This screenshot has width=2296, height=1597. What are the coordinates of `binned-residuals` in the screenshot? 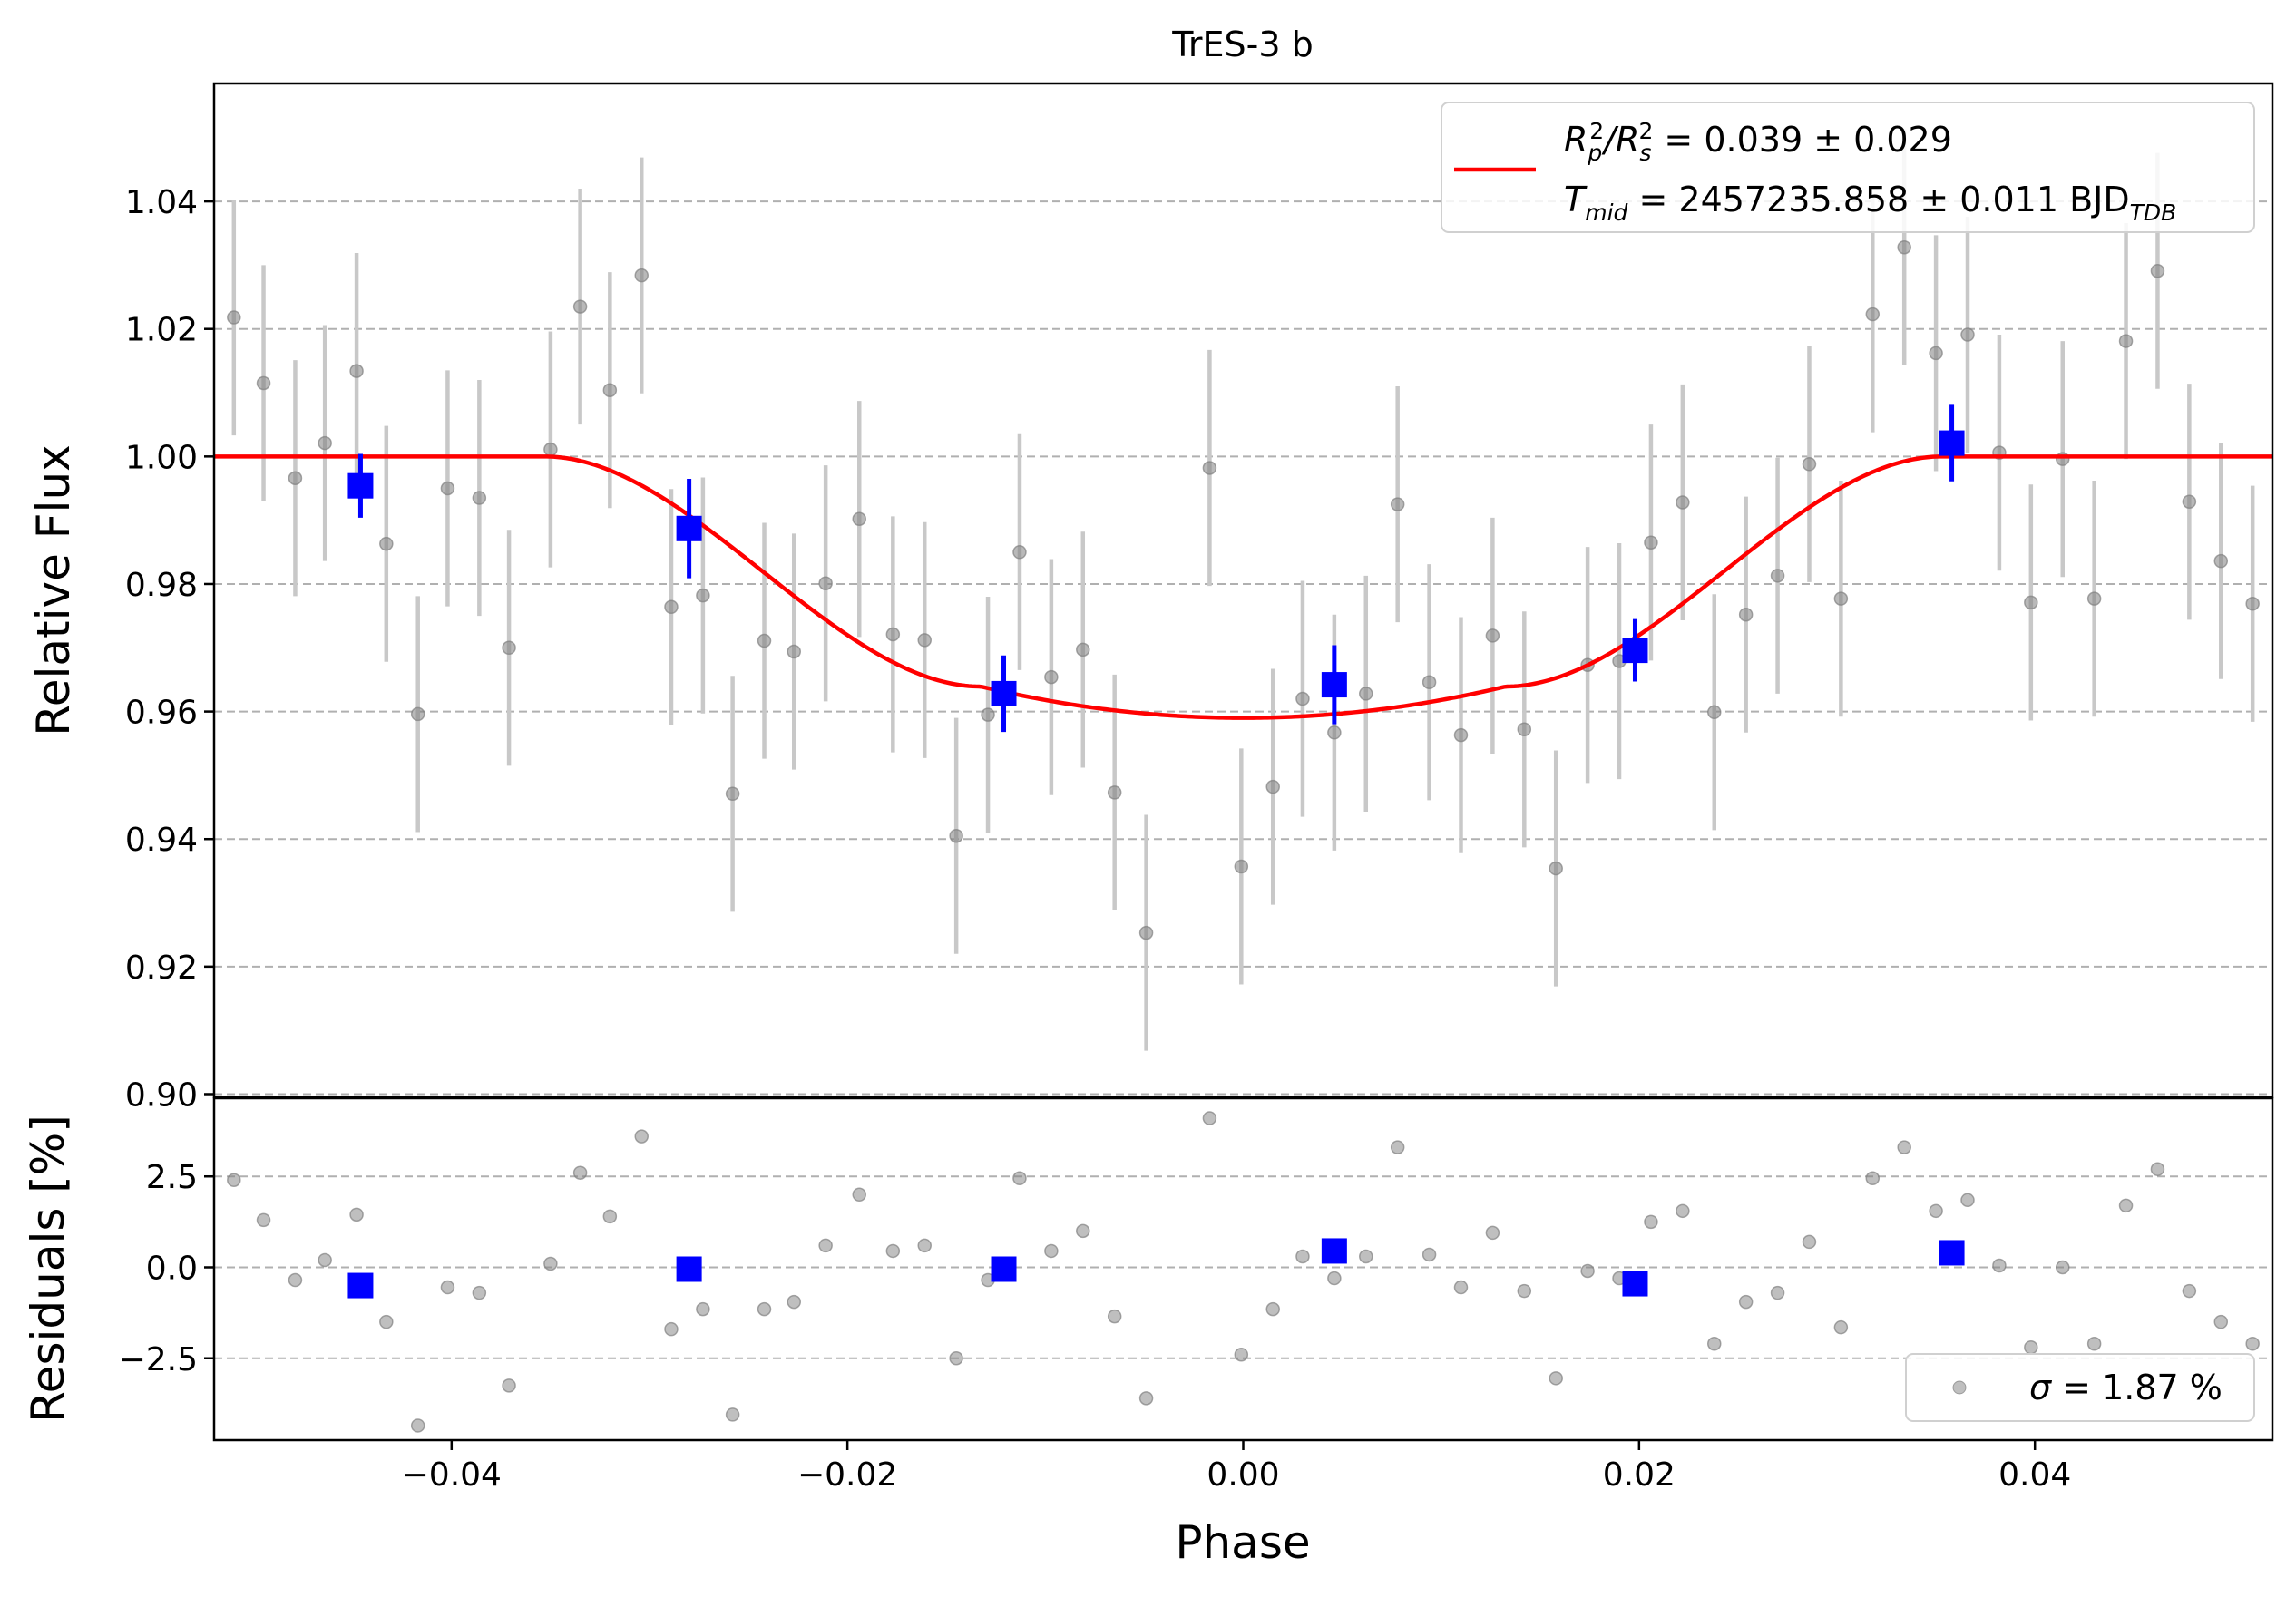 It's located at (1156, 1268).